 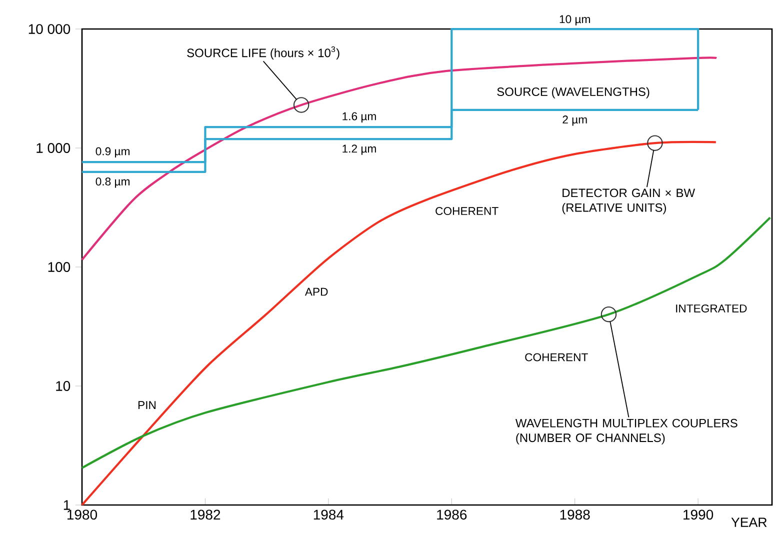 What do you see at coordinates (263, 53) in the screenshot?
I see `annotation: SOURCE LIFE (hours × 10$^{3}$)` at bounding box center [263, 53].